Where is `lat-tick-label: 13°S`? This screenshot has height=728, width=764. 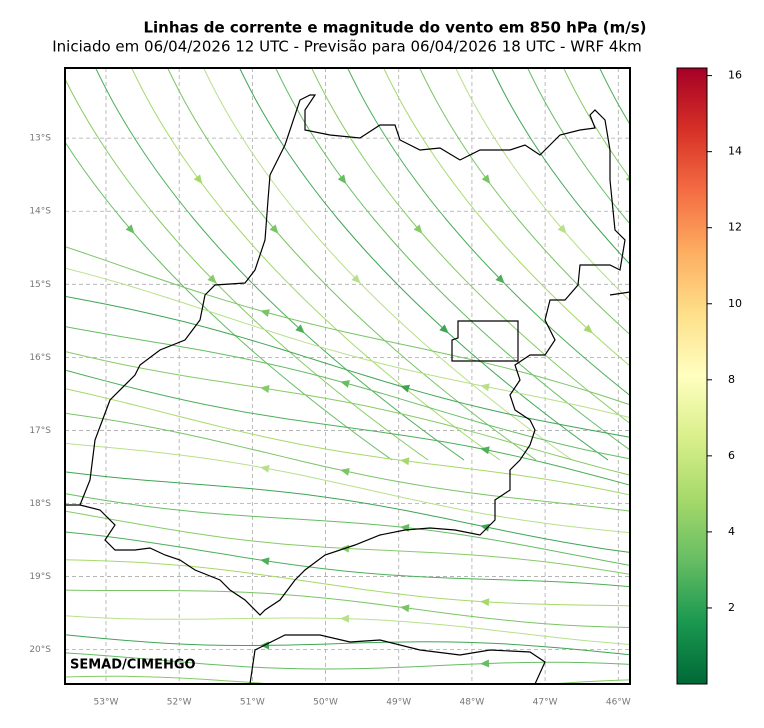 lat-tick-label: 13°S is located at coordinates (40, 139).